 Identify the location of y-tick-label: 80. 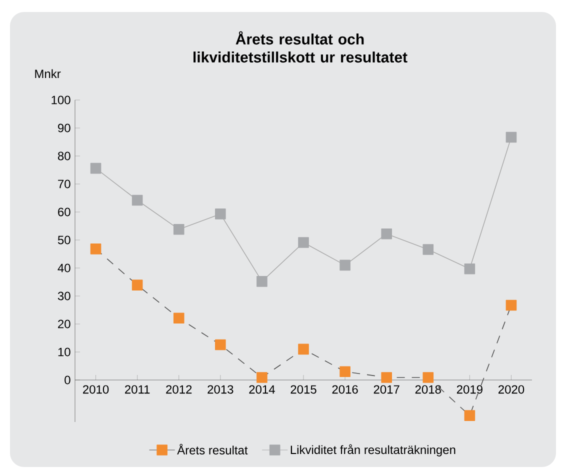
(64, 156).